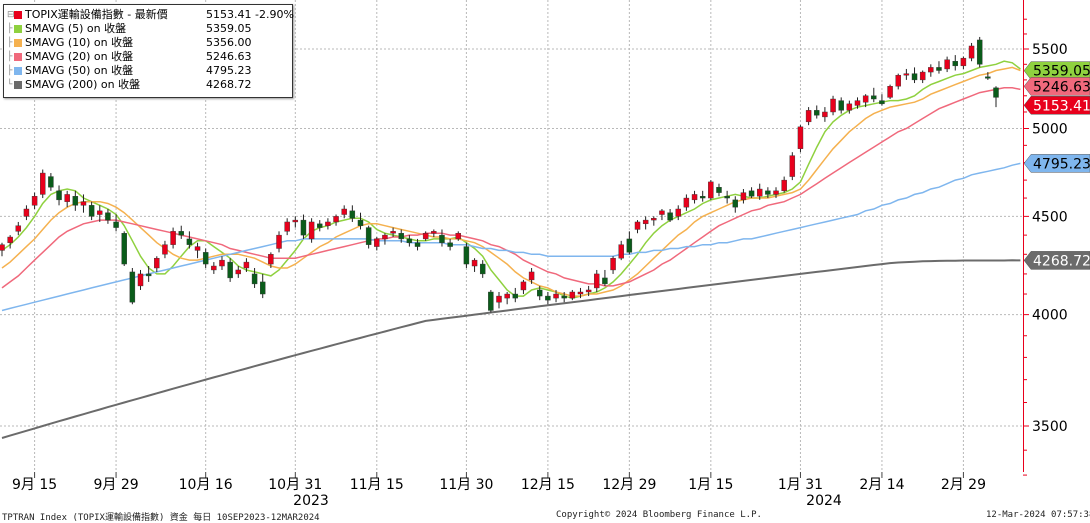  What do you see at coordinates (129, 28) in the screenshot?
I see `legend-row-sma5: ├ SMAVG (5) on 收盤 5359.05` at bounding box center [129, 28].